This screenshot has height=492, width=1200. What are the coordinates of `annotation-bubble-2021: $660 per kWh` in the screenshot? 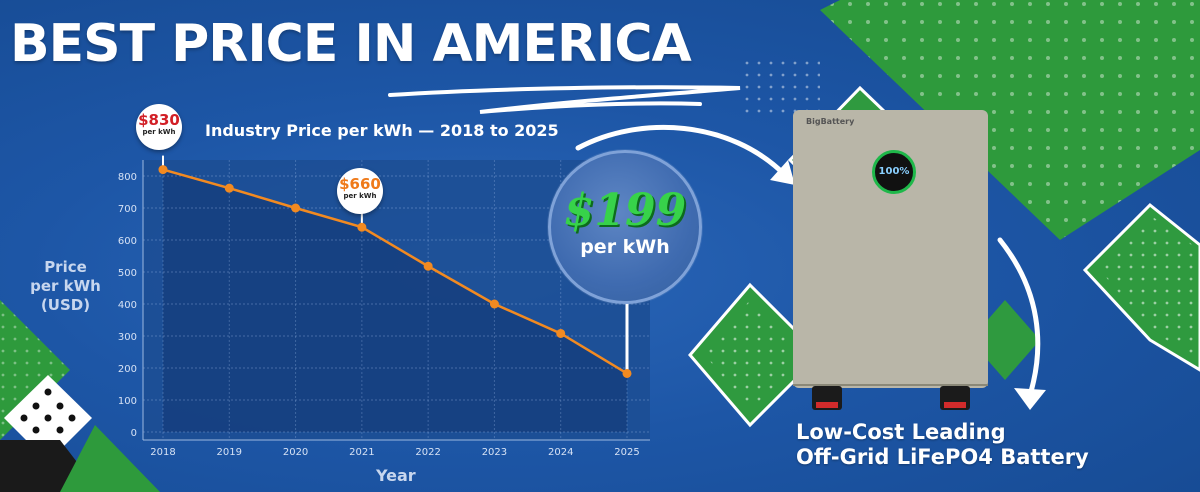 It's located at (360, 191).